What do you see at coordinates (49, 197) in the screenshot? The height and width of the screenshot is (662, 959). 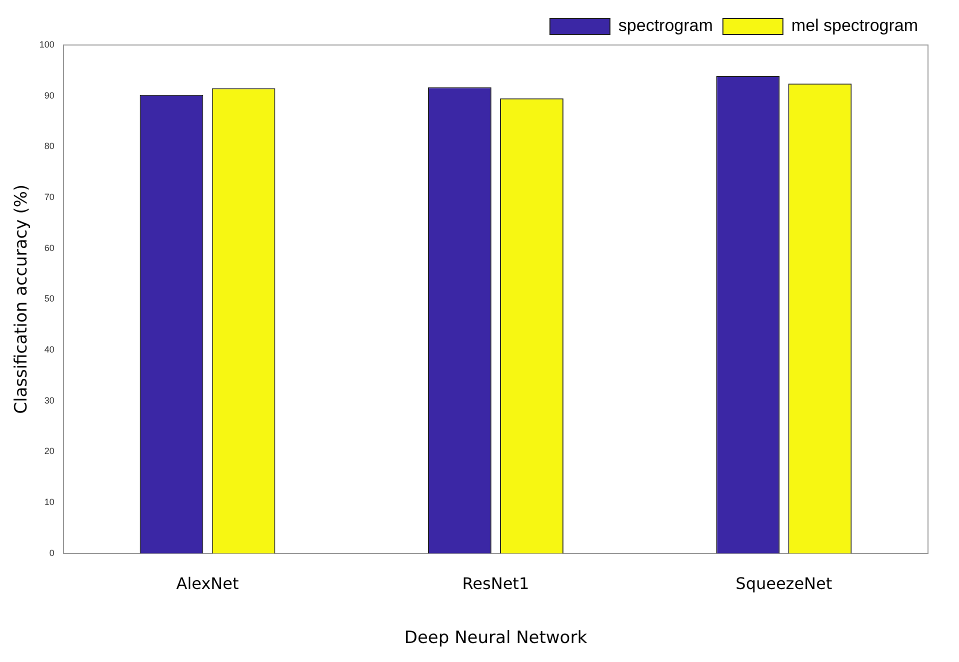 I see `y-tick-label: 70` at bounding box center [49, 197].